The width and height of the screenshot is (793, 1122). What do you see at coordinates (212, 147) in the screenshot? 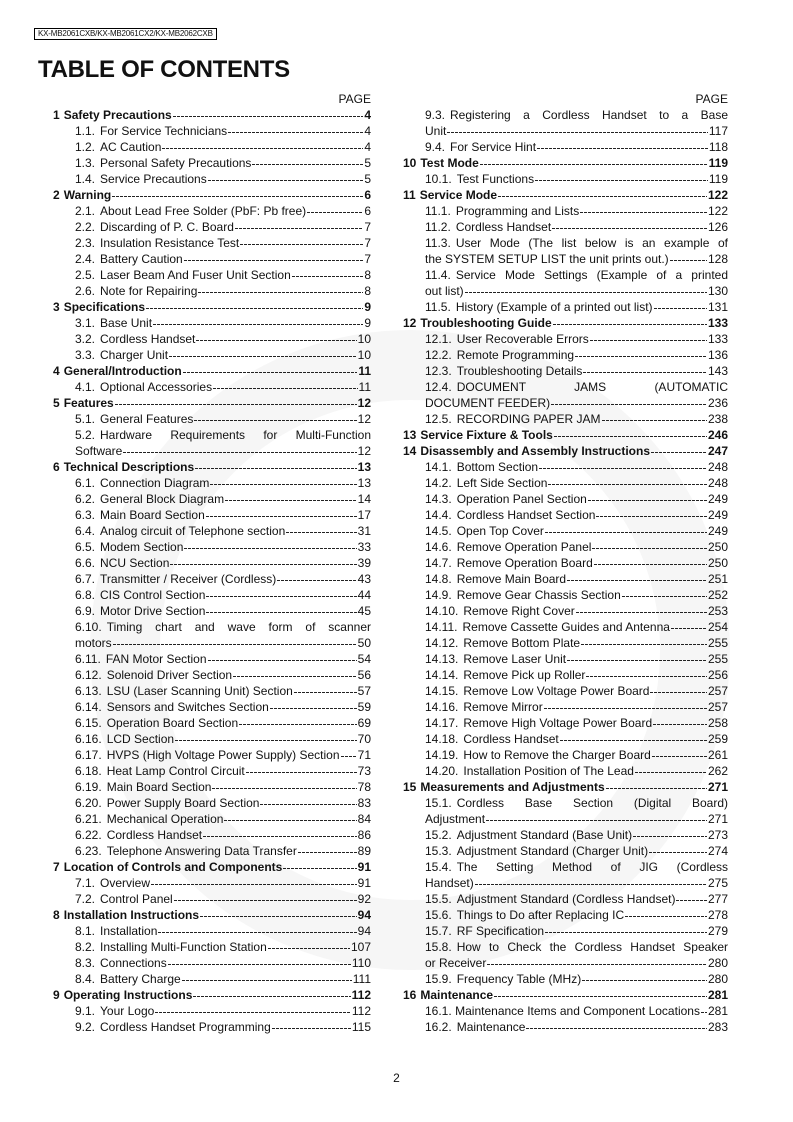
I see `toc-section: 1.2. AC Caution 4` at bounding box center [212, 147].